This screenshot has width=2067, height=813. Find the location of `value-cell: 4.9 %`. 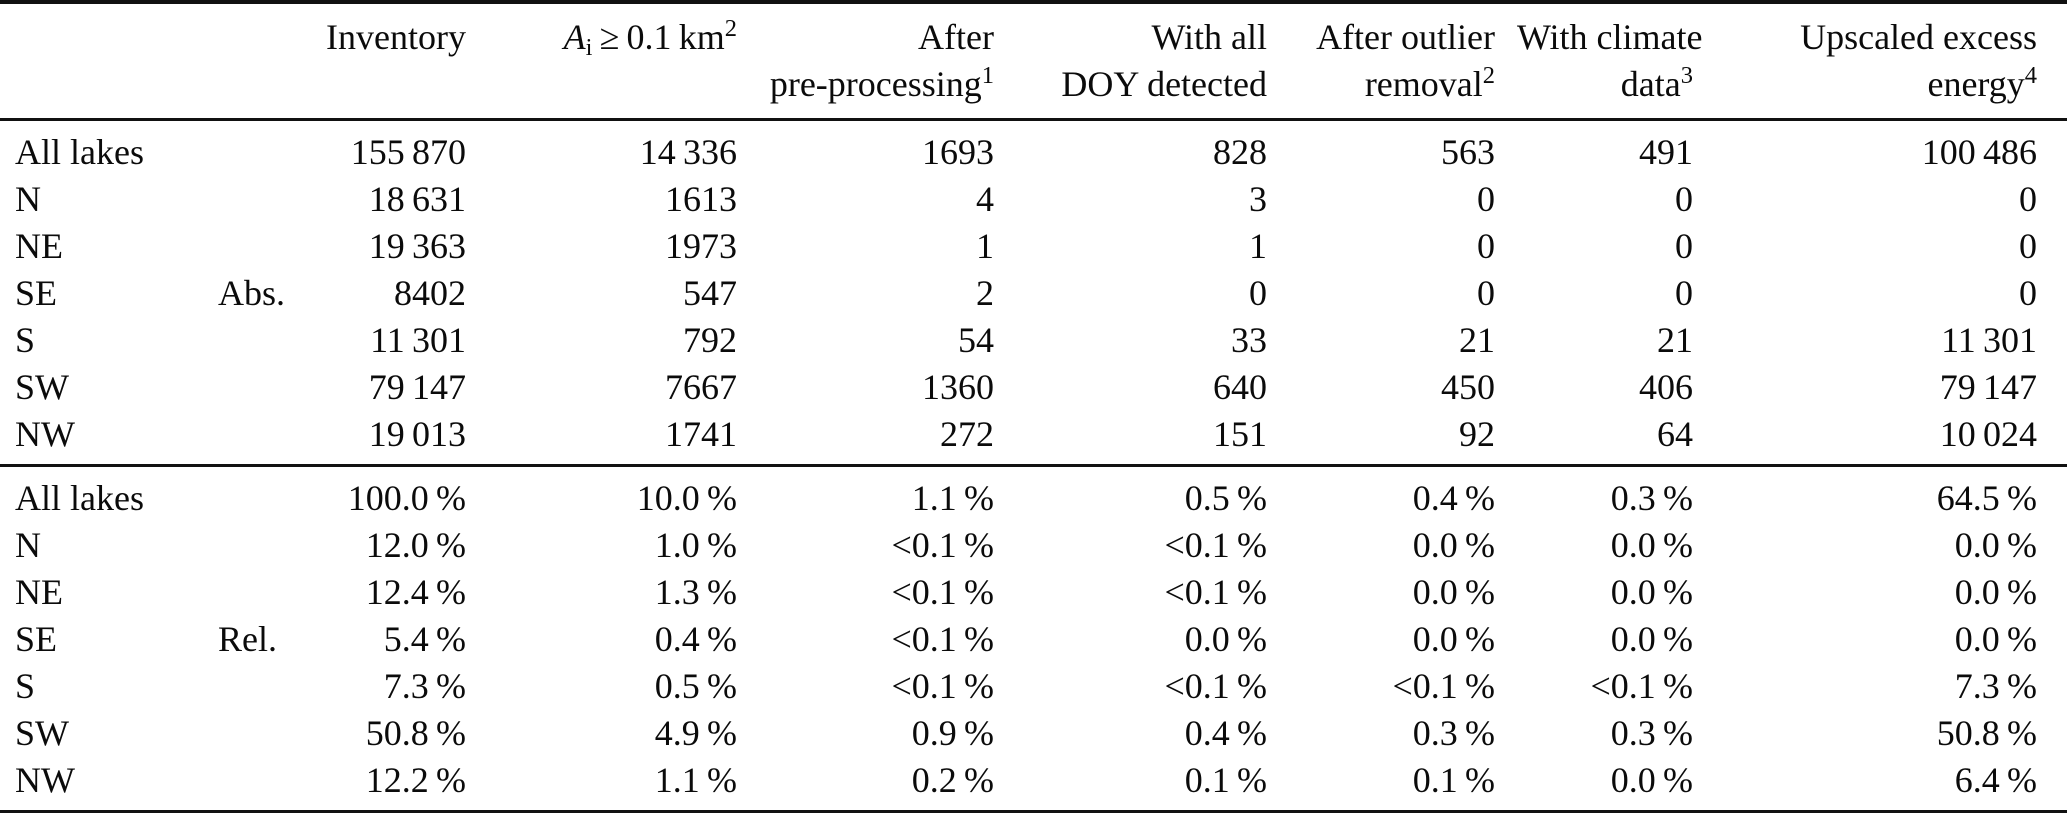

value-cell: 4.9 % is located at coordinates (695, 732).